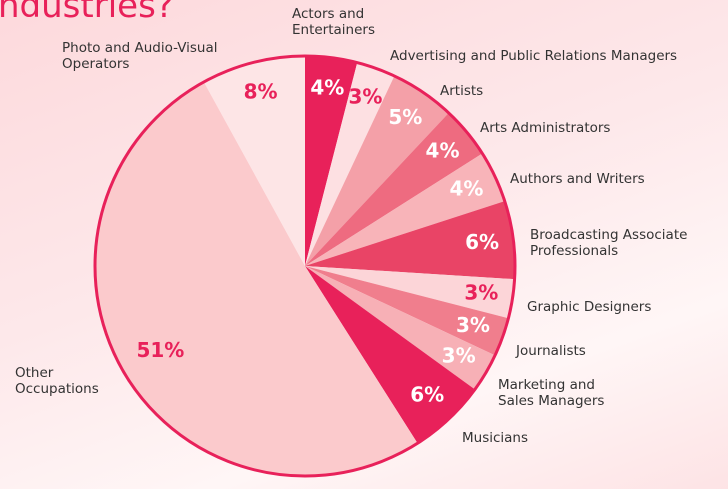 The image size is (728, 489). Describe the element at coordinates (405, 117) in the screenshot. I see `value-label: 5%` at that location.